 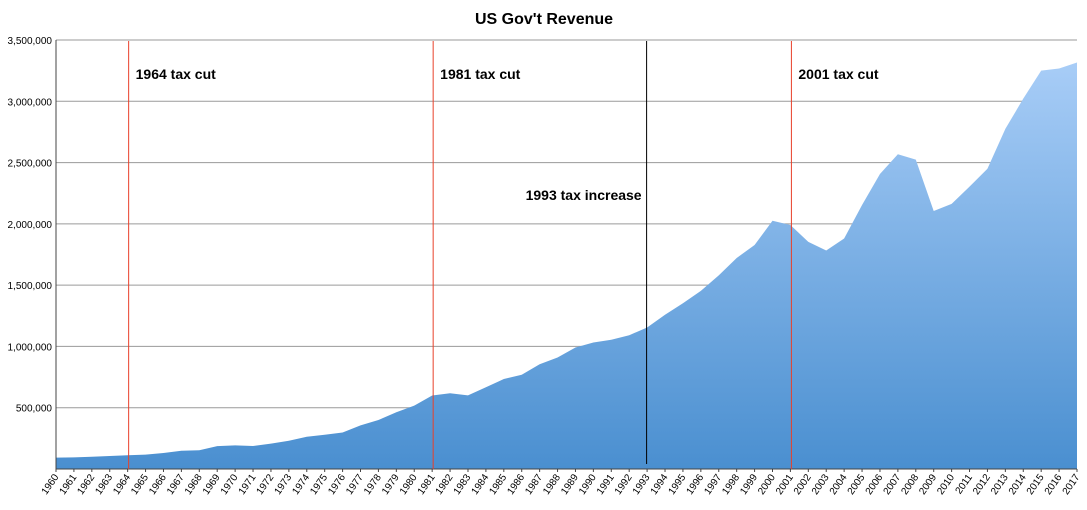 I want to click on x-tick-label: 2011, so click(x=965, y=484).